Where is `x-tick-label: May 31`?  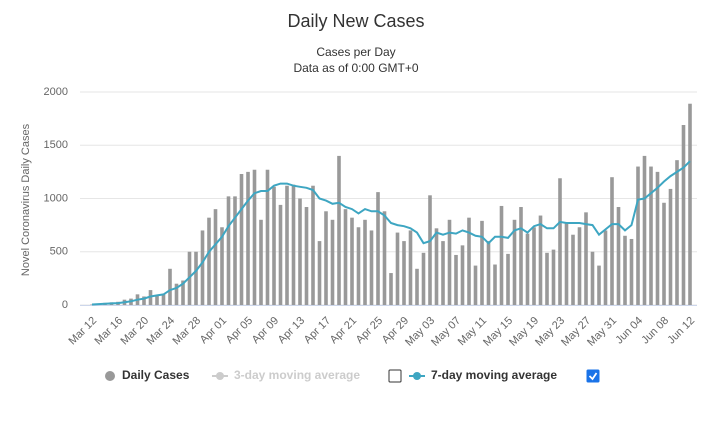 x-tick-label: May 31 is located at coordinates (602, 332).